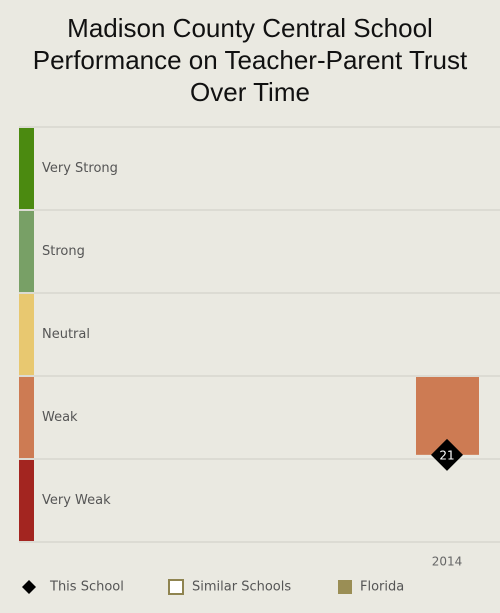  I want to click on band-label: Very Strong, so click(80, 168).